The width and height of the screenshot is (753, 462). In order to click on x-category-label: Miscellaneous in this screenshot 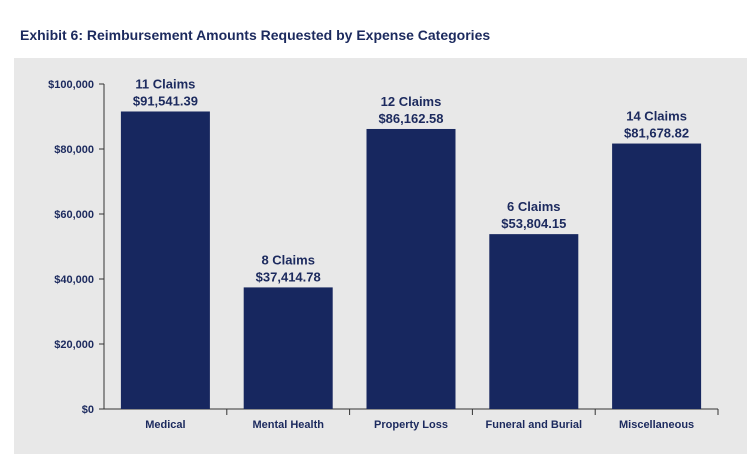, I will do `click(656, 425)`.